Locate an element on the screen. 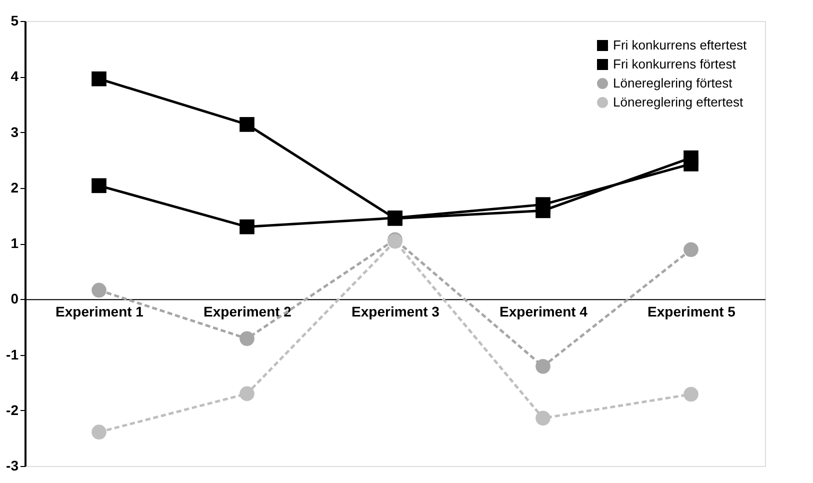 The image size is (813, 483). legend-label: Lönereglering förtest is located at coordinates (673, 83).